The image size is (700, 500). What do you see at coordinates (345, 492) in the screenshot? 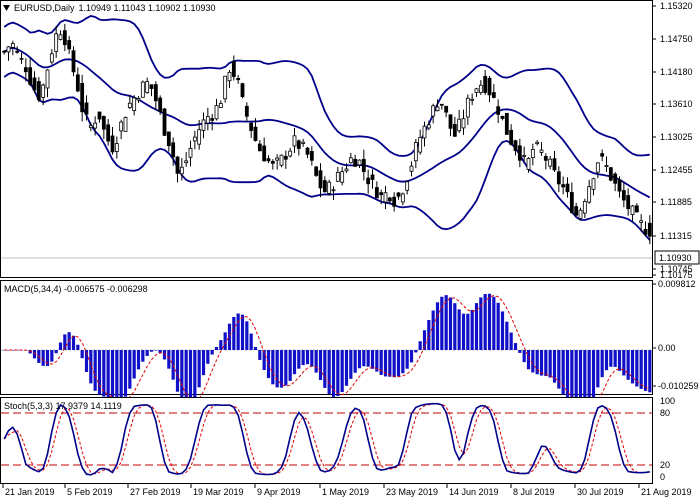
I see `time-tick-label: 1 May 2019` at bounding box center [345, 492].